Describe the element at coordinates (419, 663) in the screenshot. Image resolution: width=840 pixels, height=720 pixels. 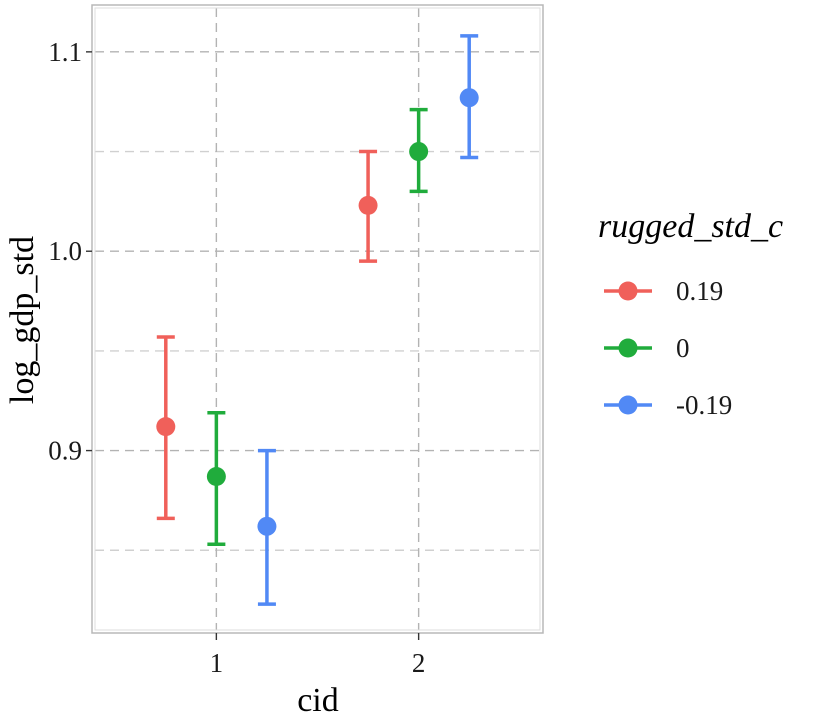
I see `x-tick-label: 2` at that location.